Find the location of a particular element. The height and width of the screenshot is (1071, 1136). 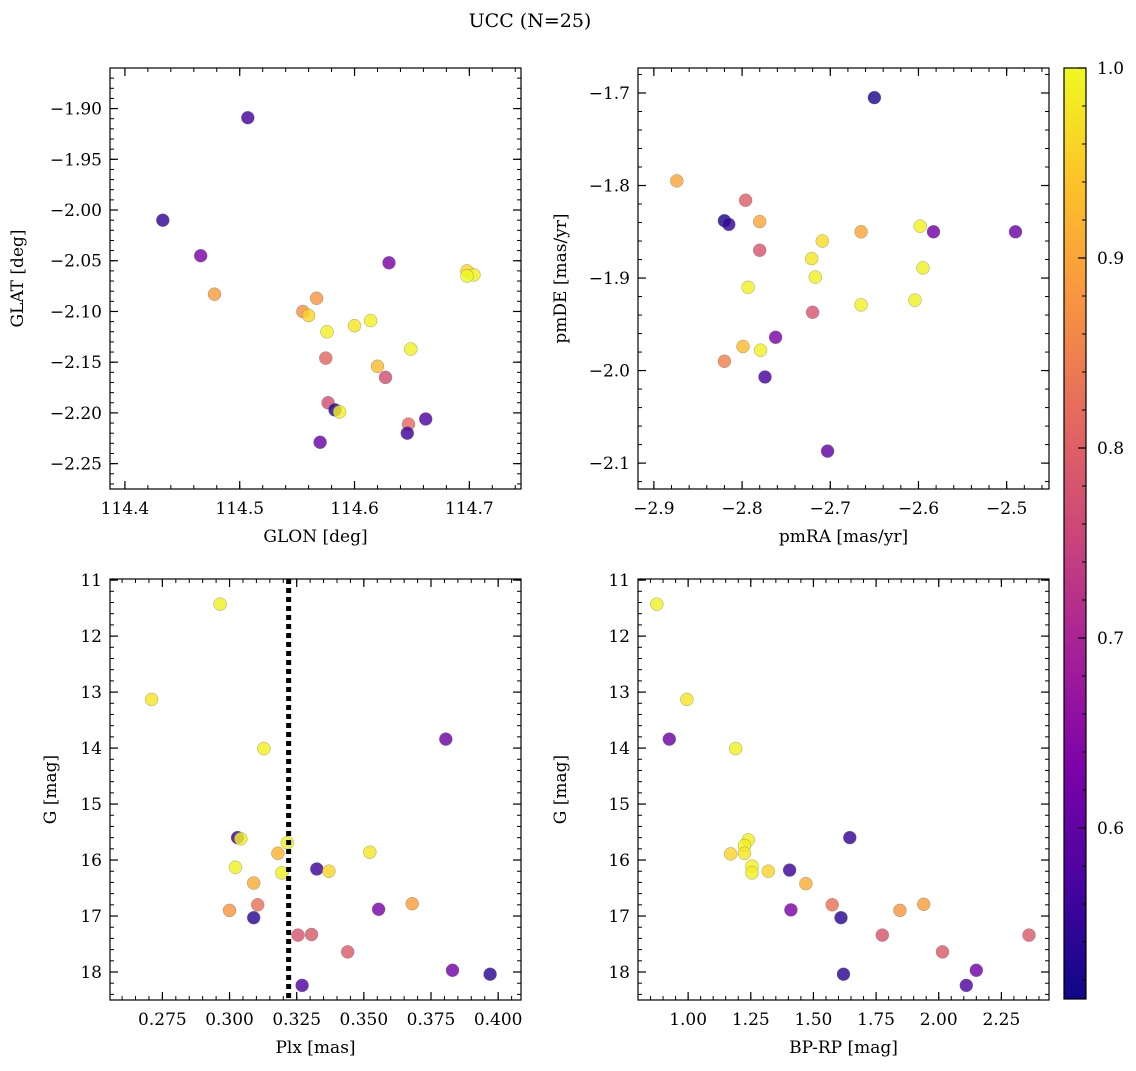

y-tick-label: −2.10 is located at coordinates (76, 312).